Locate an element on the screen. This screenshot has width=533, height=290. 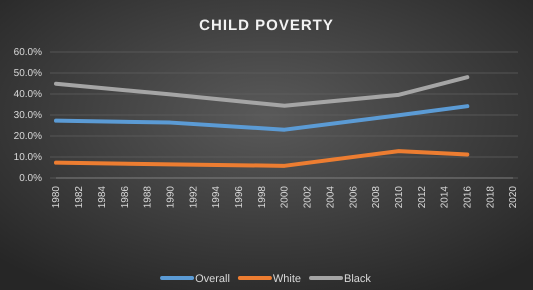
y-tick-label: 30.0% is located at coordinates (28, 116).